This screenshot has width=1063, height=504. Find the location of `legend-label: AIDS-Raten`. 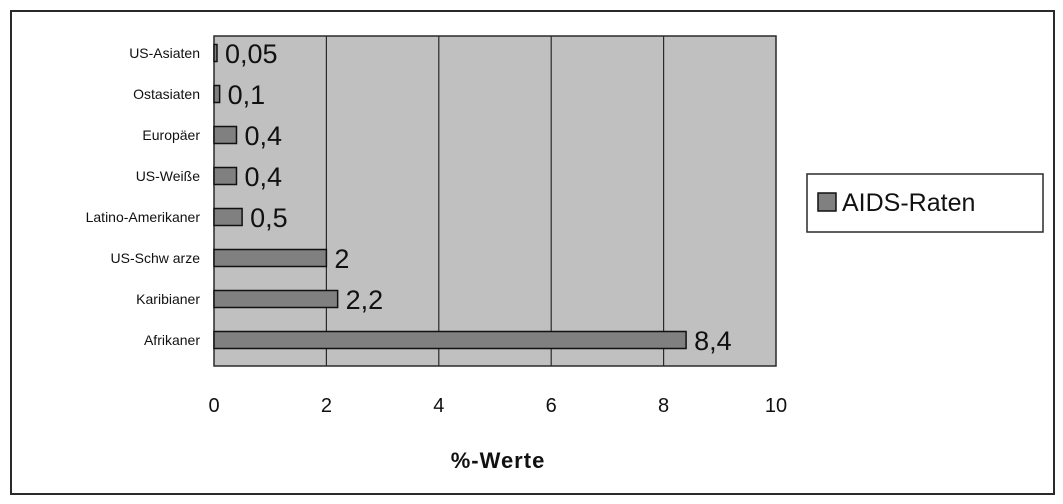

legend-label: AIDS-Raten is located at coordinates (908, 203).